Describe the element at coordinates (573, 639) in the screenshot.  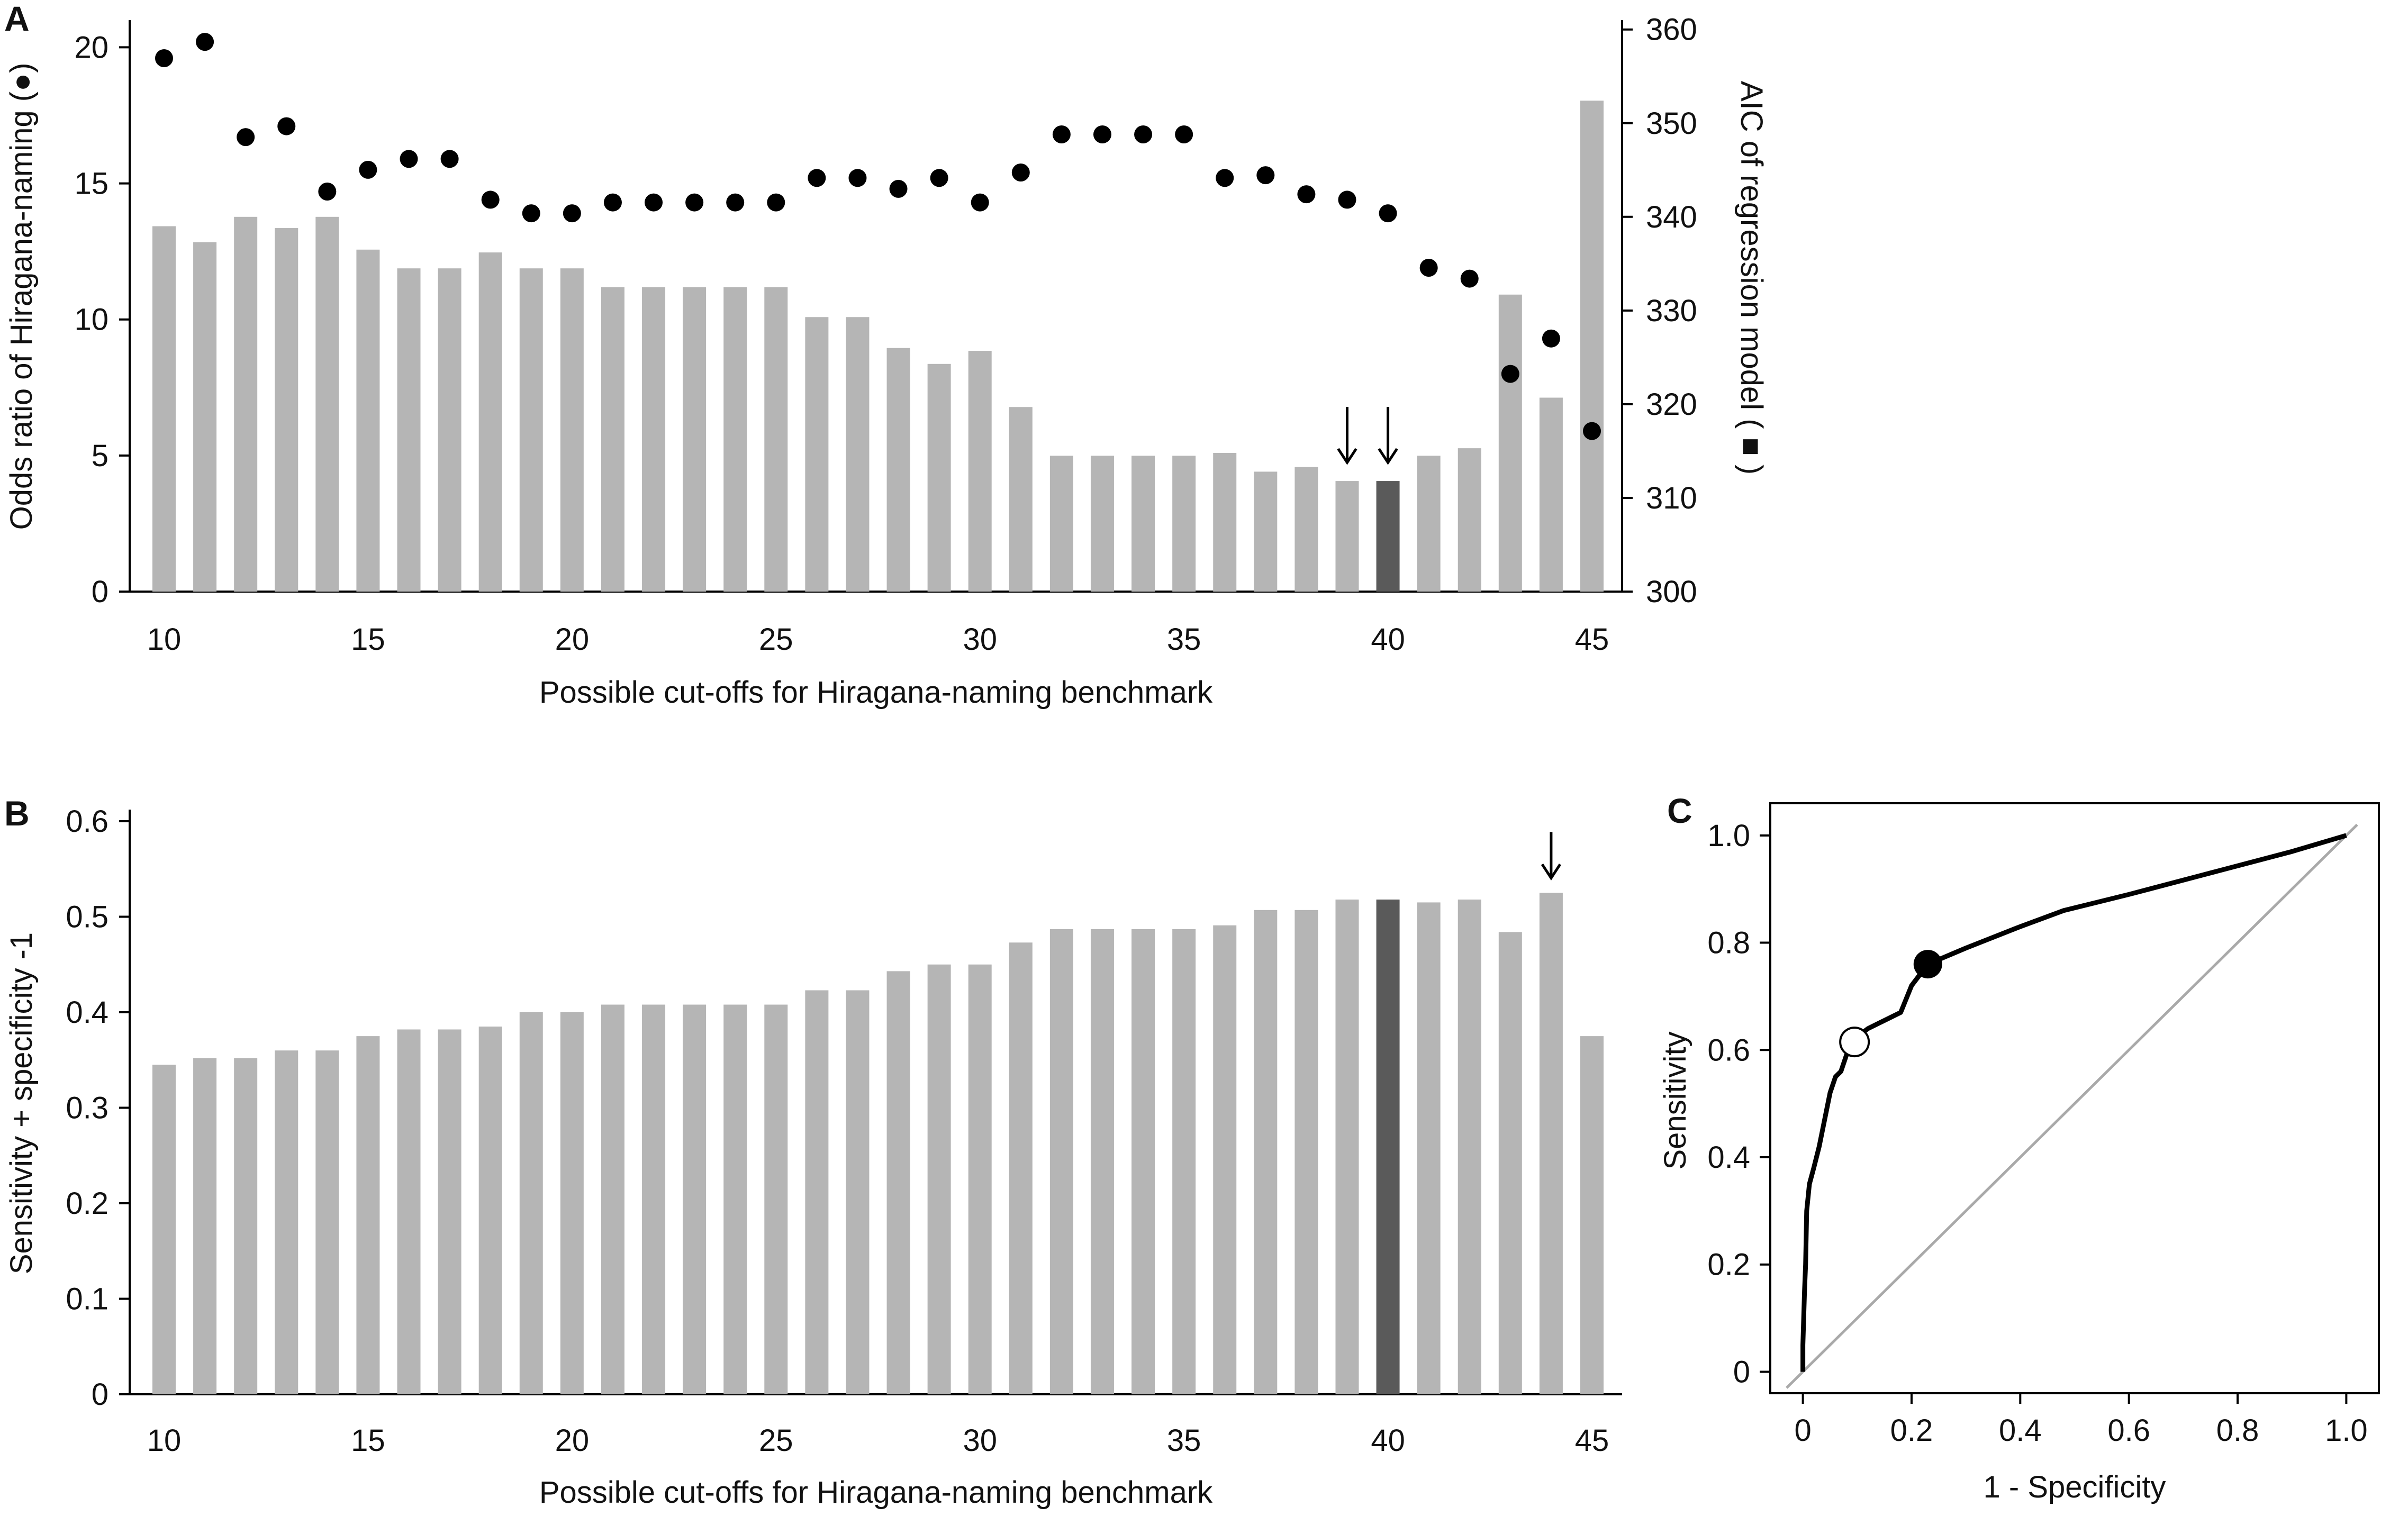
I see `panel-a-x-tick: 20` at that location.